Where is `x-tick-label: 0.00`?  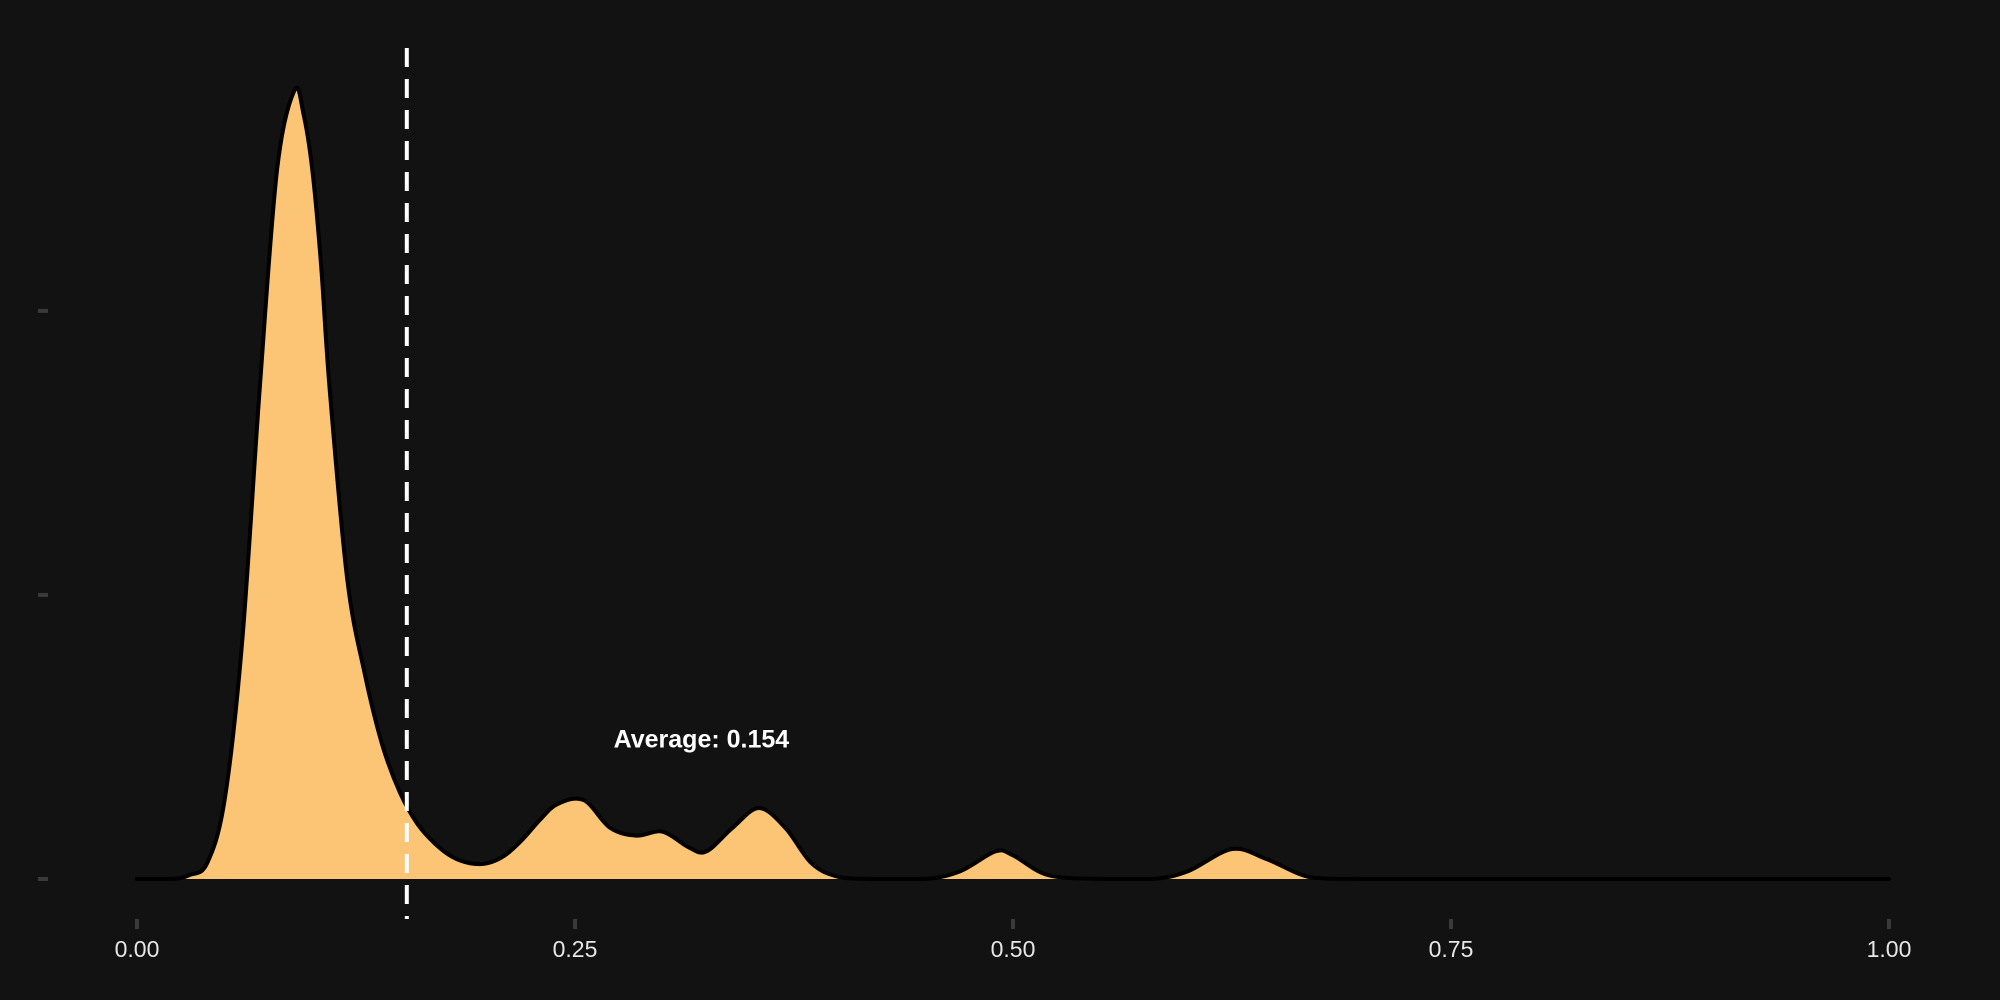 x-tick-label: 0.00 is located at coordinates (137, 949).